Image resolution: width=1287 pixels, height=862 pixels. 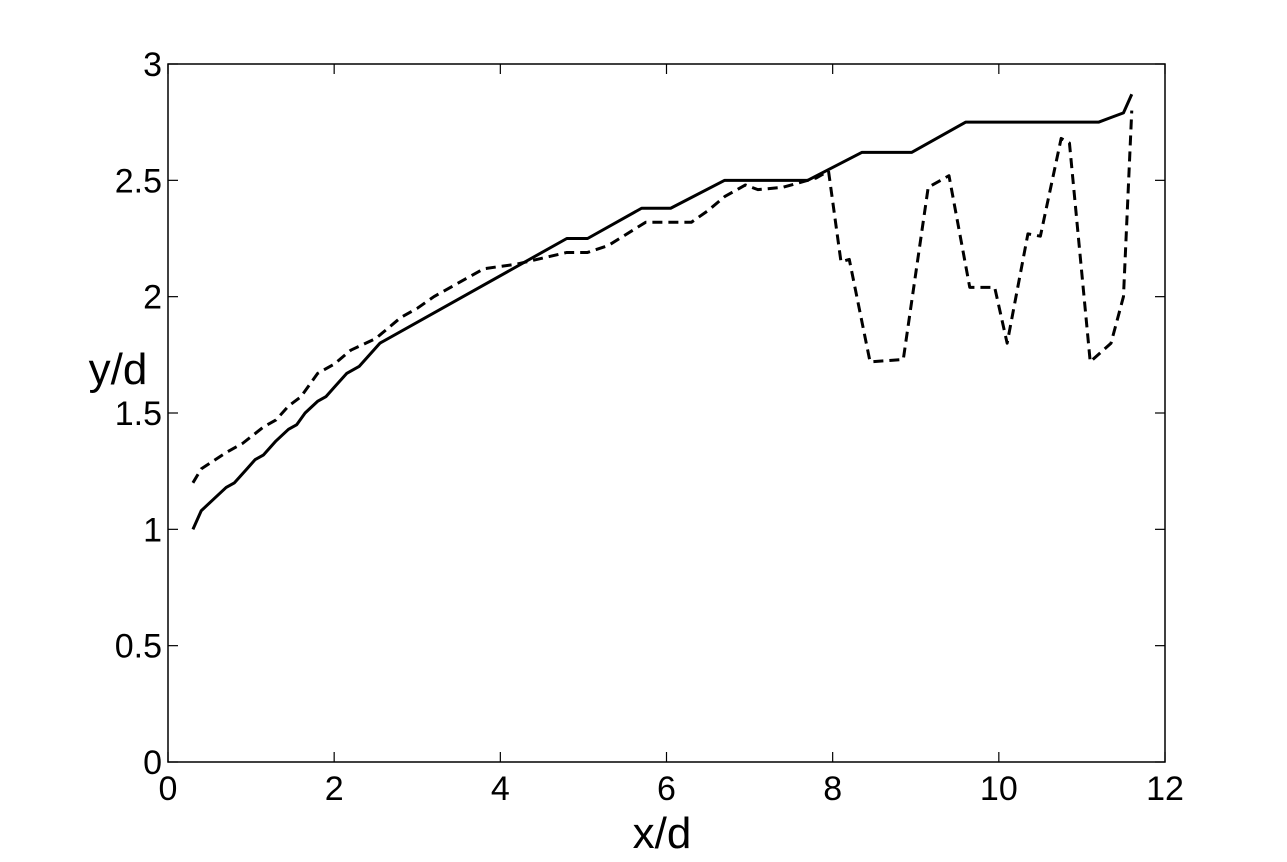 I want to click on y-axis-label: y/d, so click(x=118, y=369).